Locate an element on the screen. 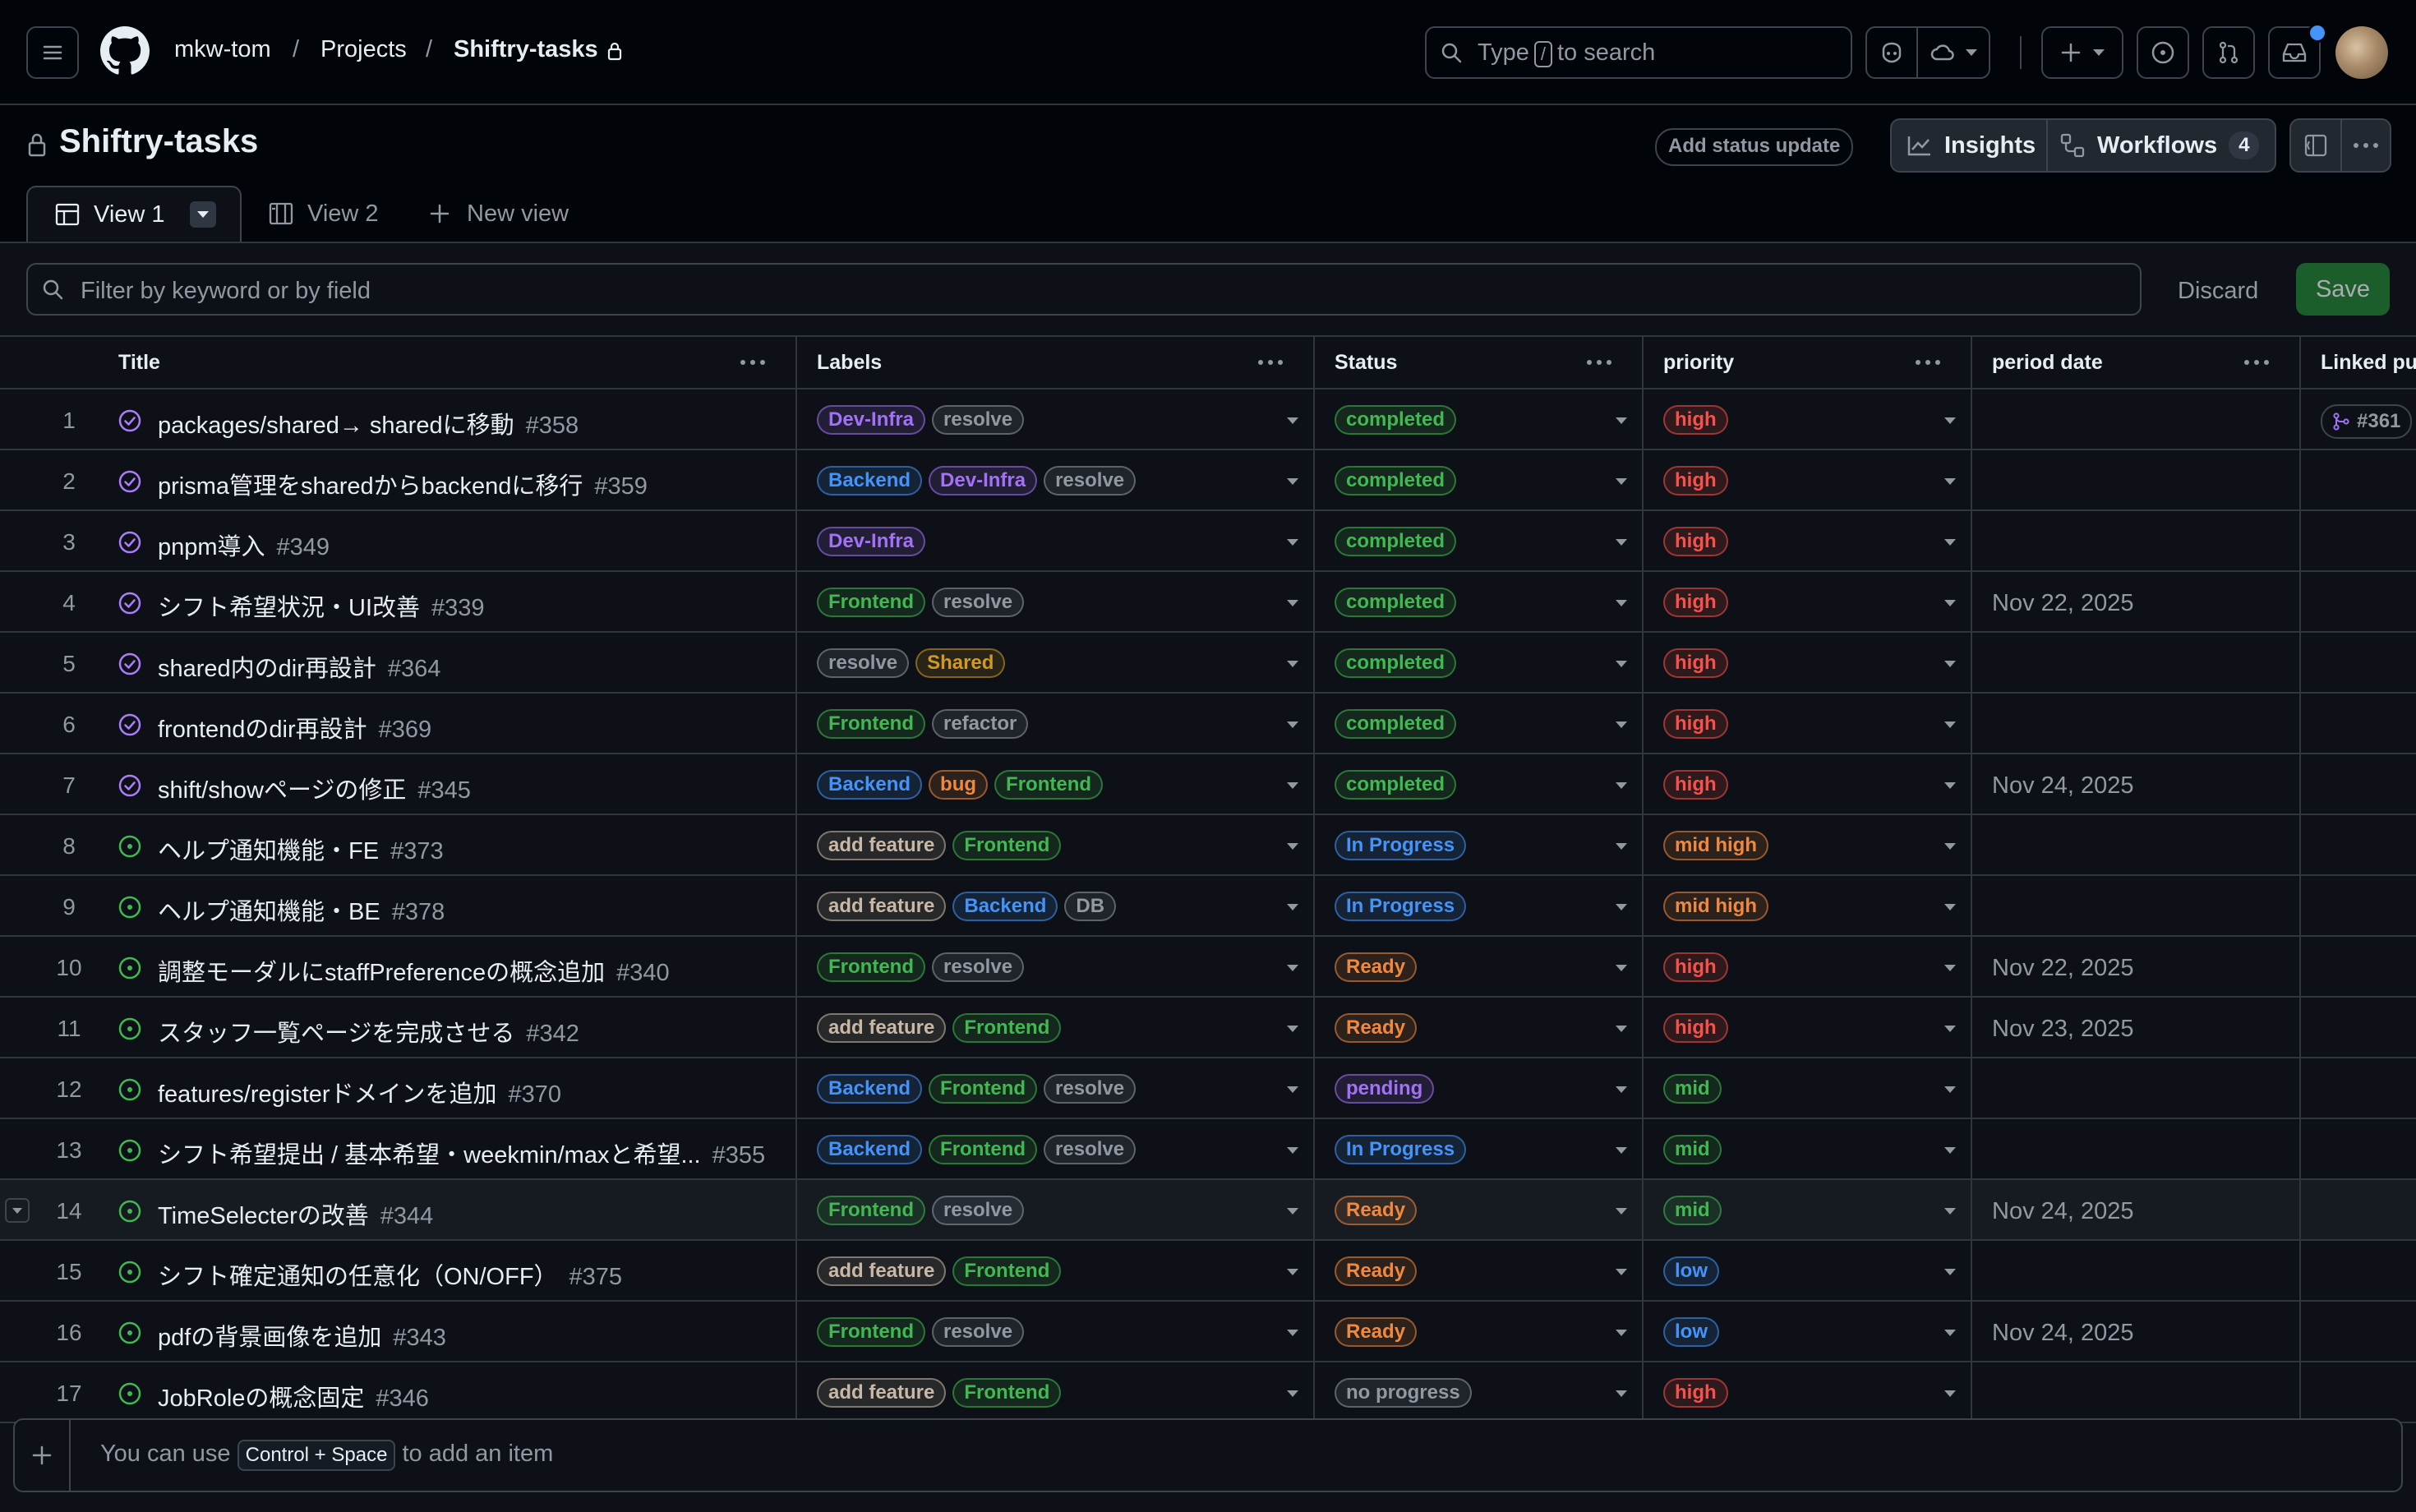 The image size is (2416, 1512). status-cell: pending is located at coordinates (1385, 1089).